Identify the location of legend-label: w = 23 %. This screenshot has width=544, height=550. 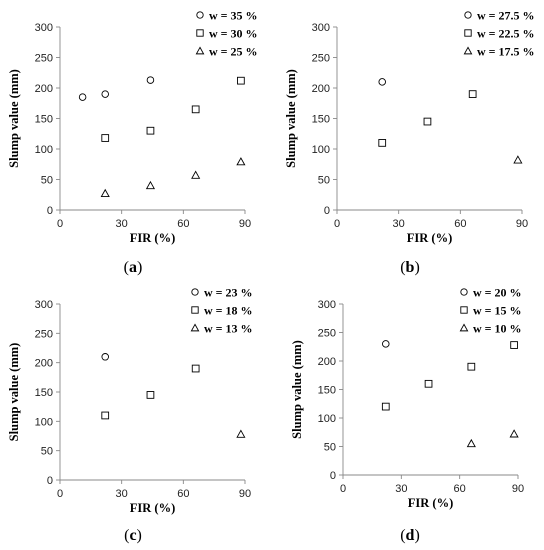
(228, 293).